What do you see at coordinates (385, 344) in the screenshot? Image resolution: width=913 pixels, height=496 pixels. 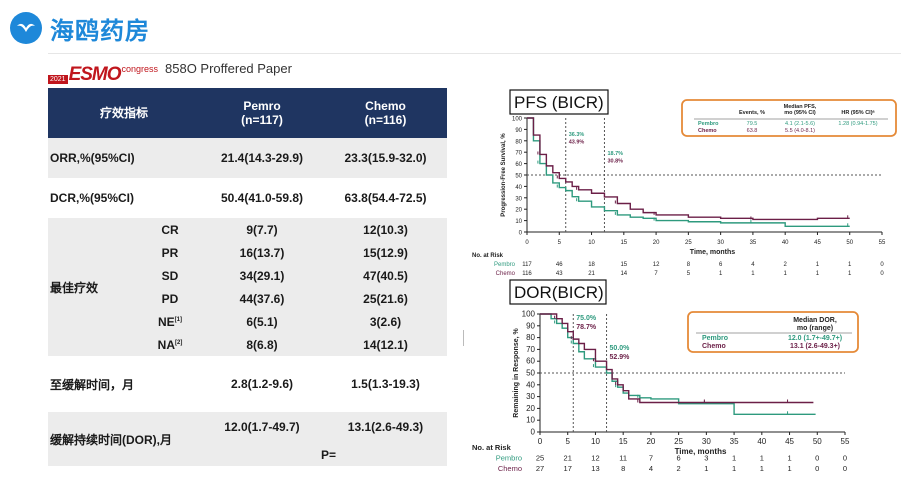 I see `best-chemo: 14(12.1)` at bounding box center [385, 344].